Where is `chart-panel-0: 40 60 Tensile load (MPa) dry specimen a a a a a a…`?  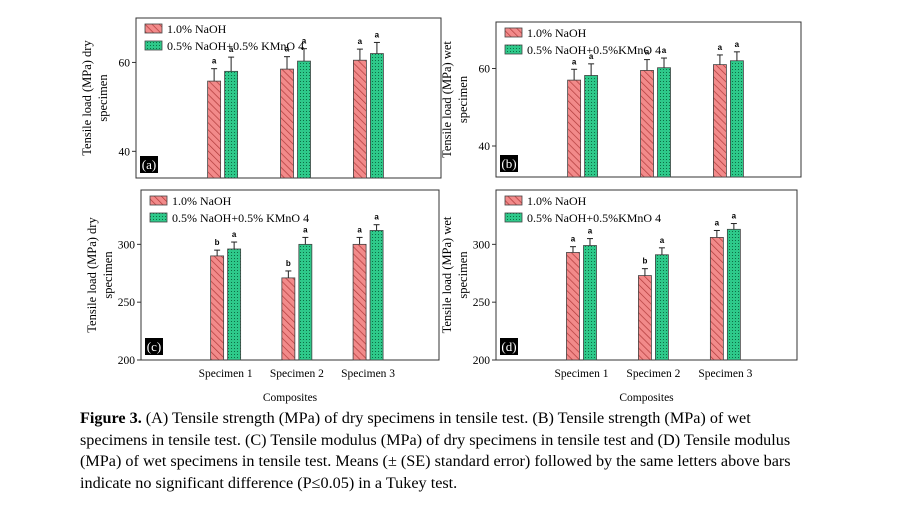
chart-panel-0: 40 60 Tensile load (MPa) dry specimen a a a a a a… is located at coordinates (261, 98).